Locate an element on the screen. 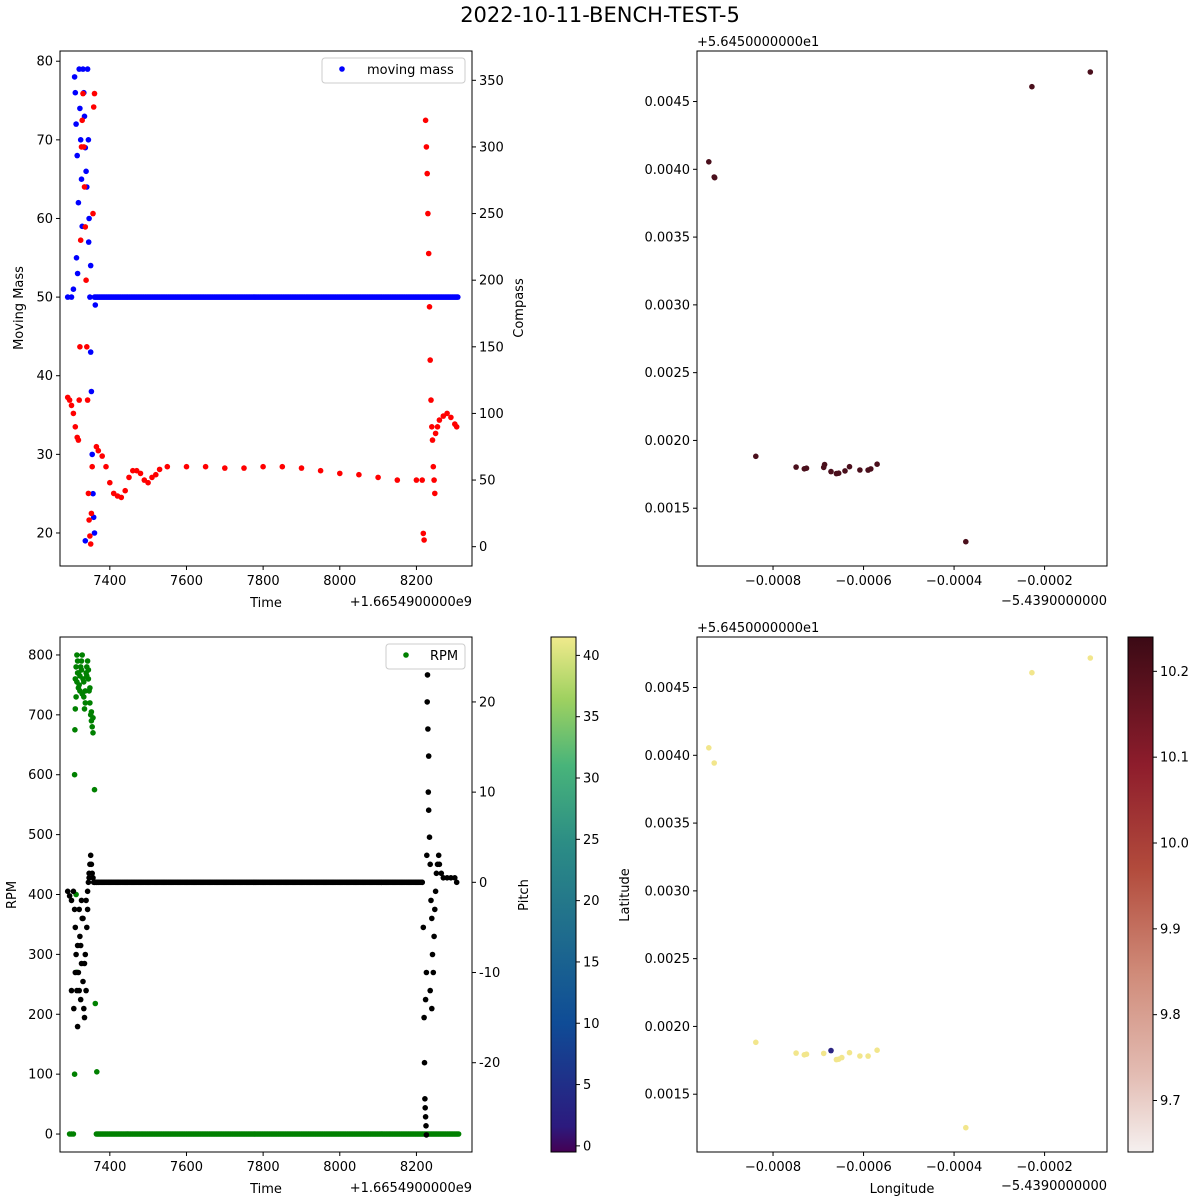  y-tick-label: 0.0035 is located at coordinates (668, 238).